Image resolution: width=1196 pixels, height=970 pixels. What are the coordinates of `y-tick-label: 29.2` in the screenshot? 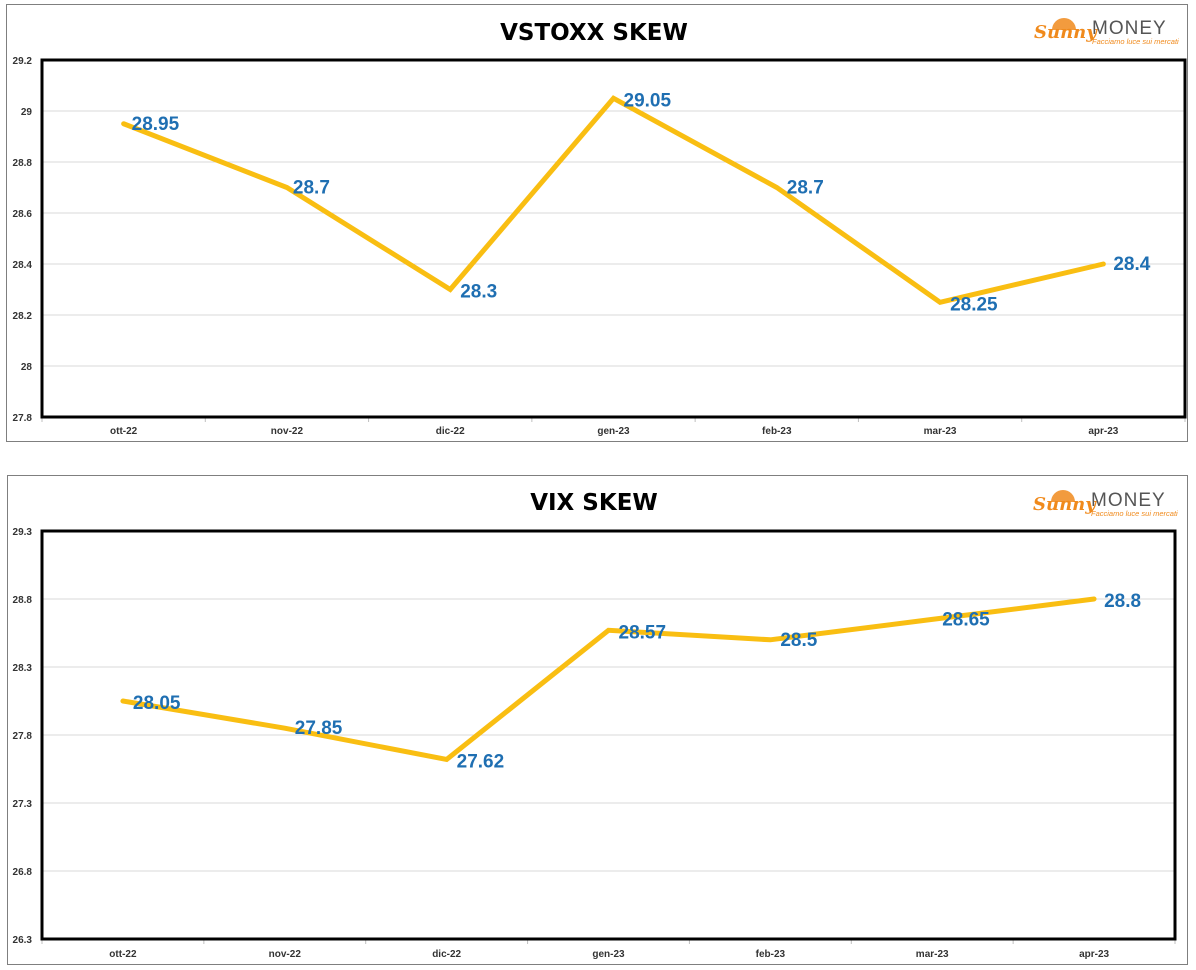 It's located at (23, 61).